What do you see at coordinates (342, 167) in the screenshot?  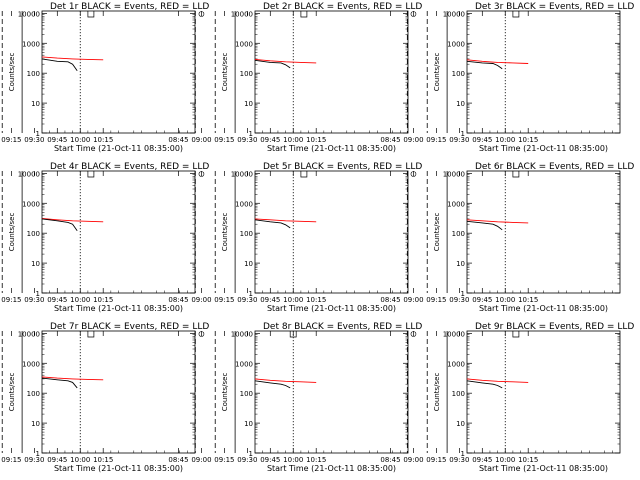 I see `chart-title: Det 5r BLACK = Events, RED = LLD` at bounding box center [342, 167].